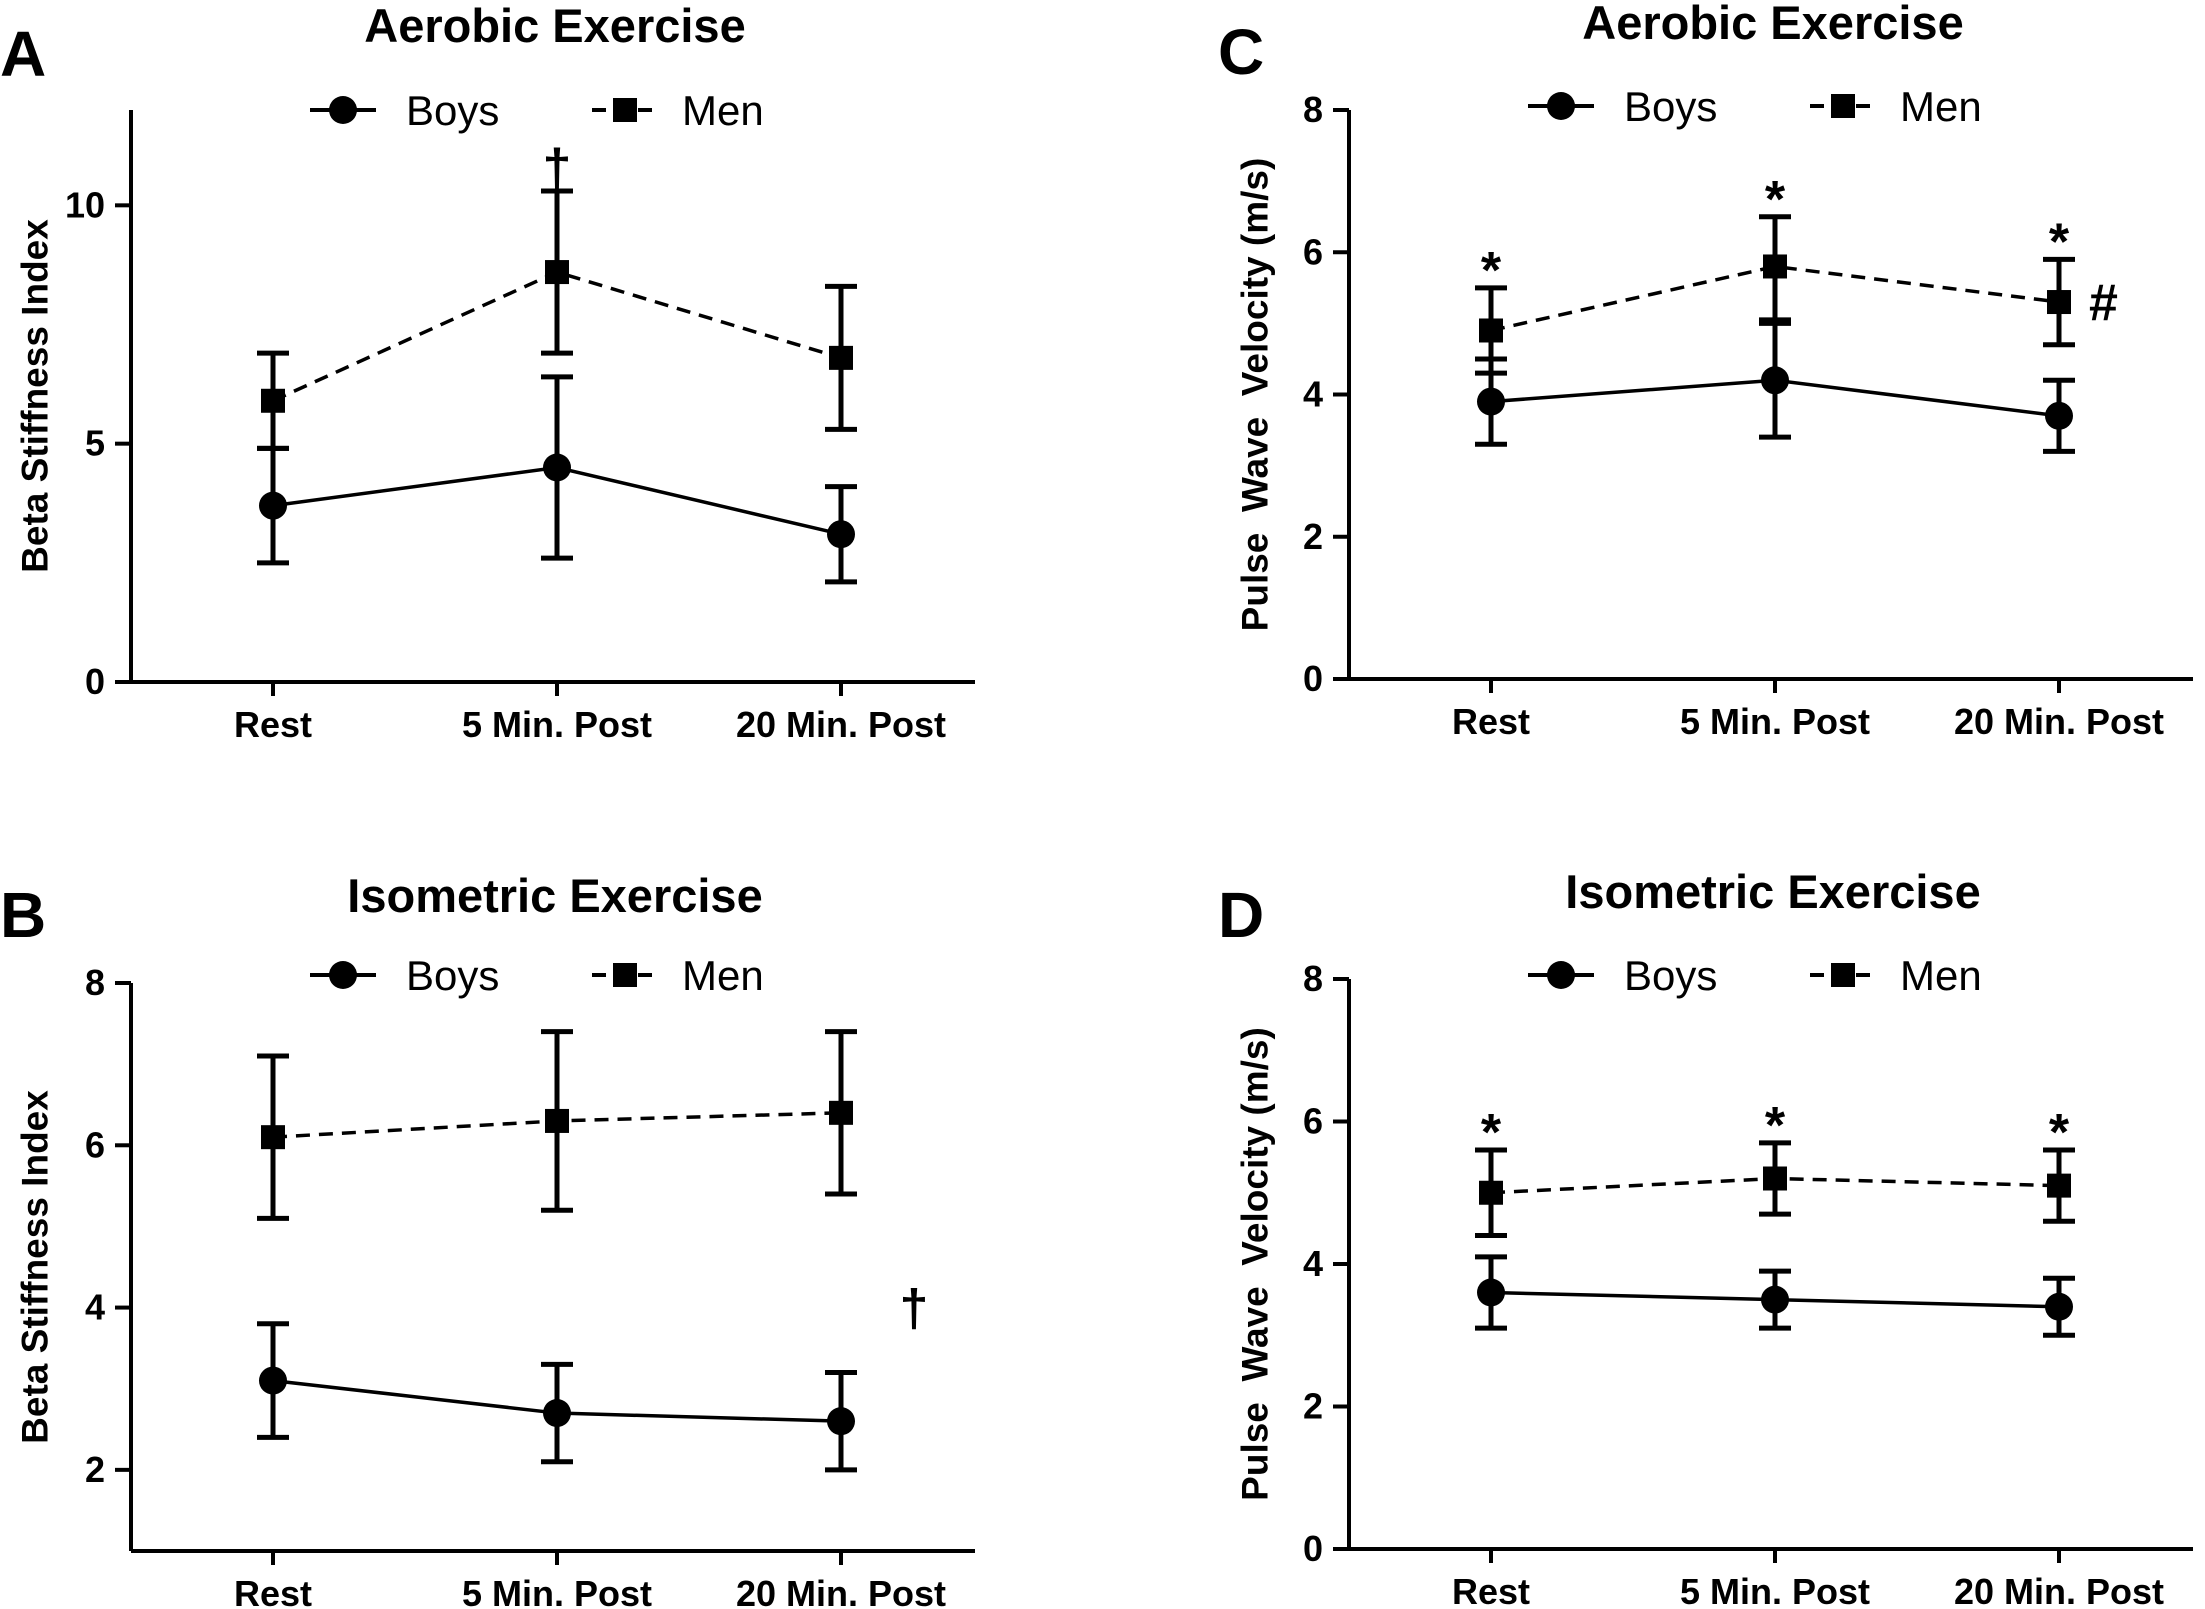 Image resolution: width=2205 pixels, height=1609 pixels. I want to click on panel-label: D, so click(1241, 915).